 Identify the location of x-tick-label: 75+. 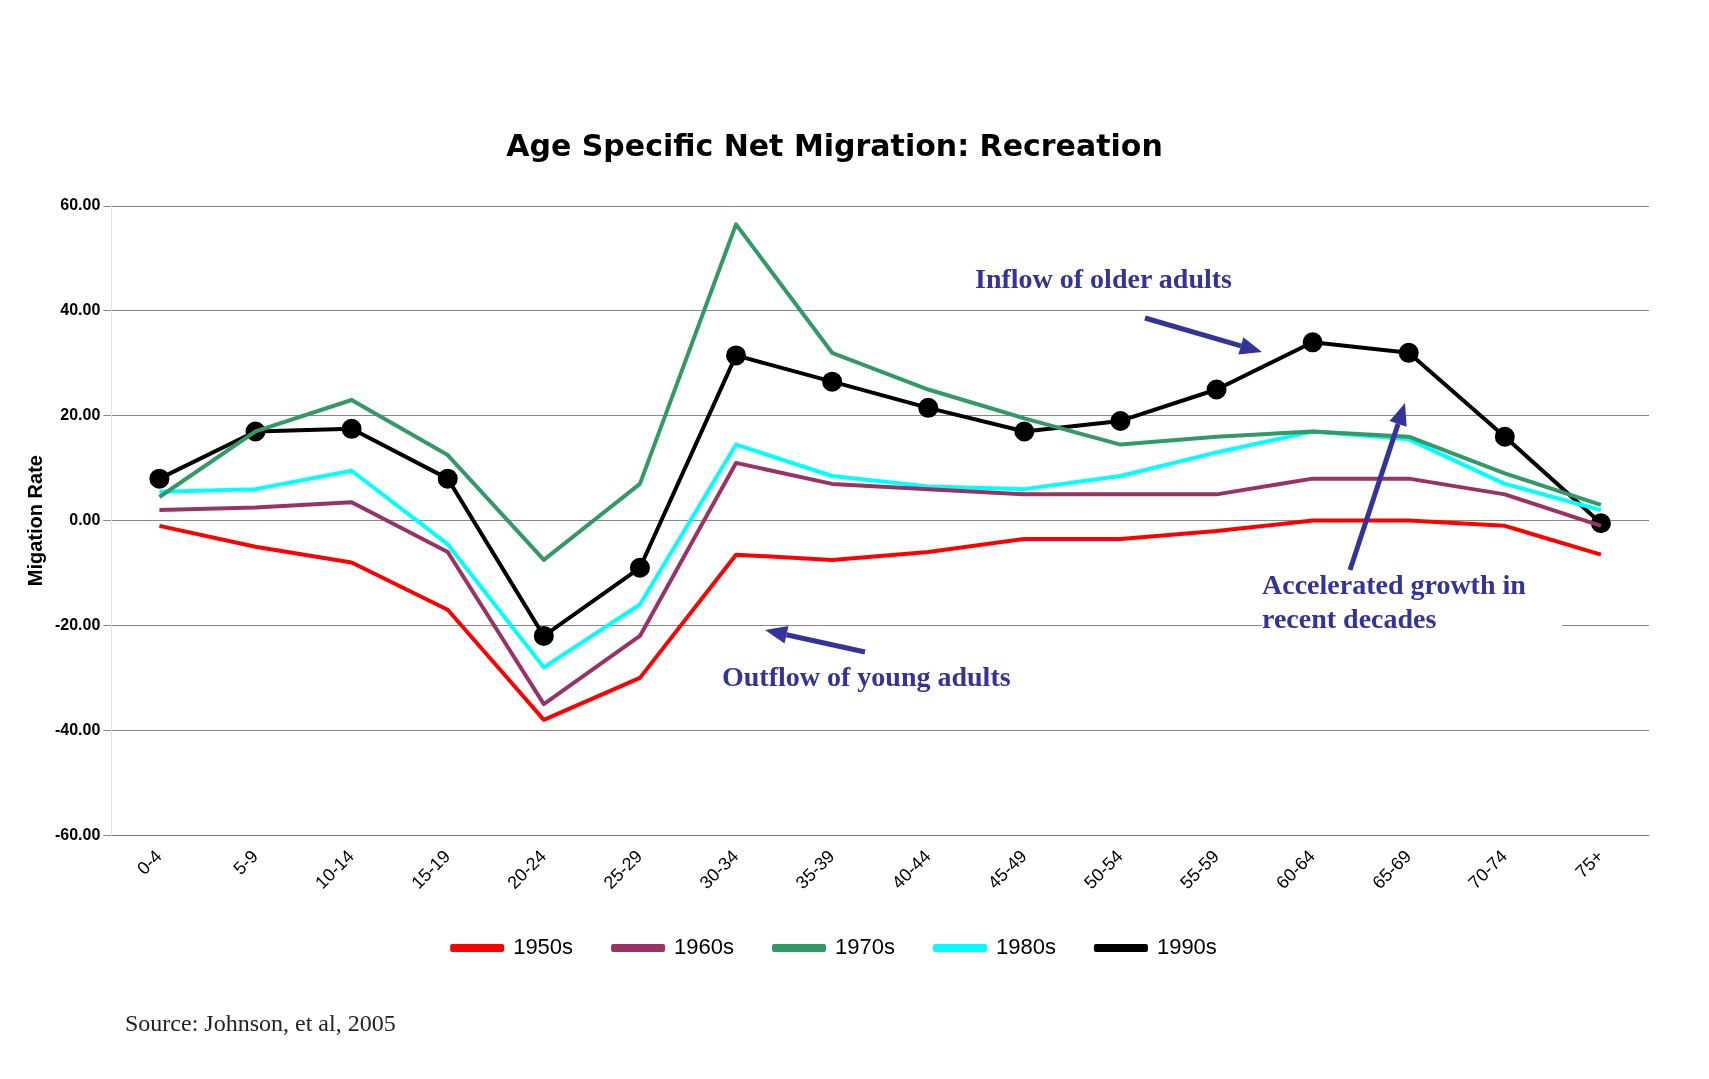
(1589, 864).